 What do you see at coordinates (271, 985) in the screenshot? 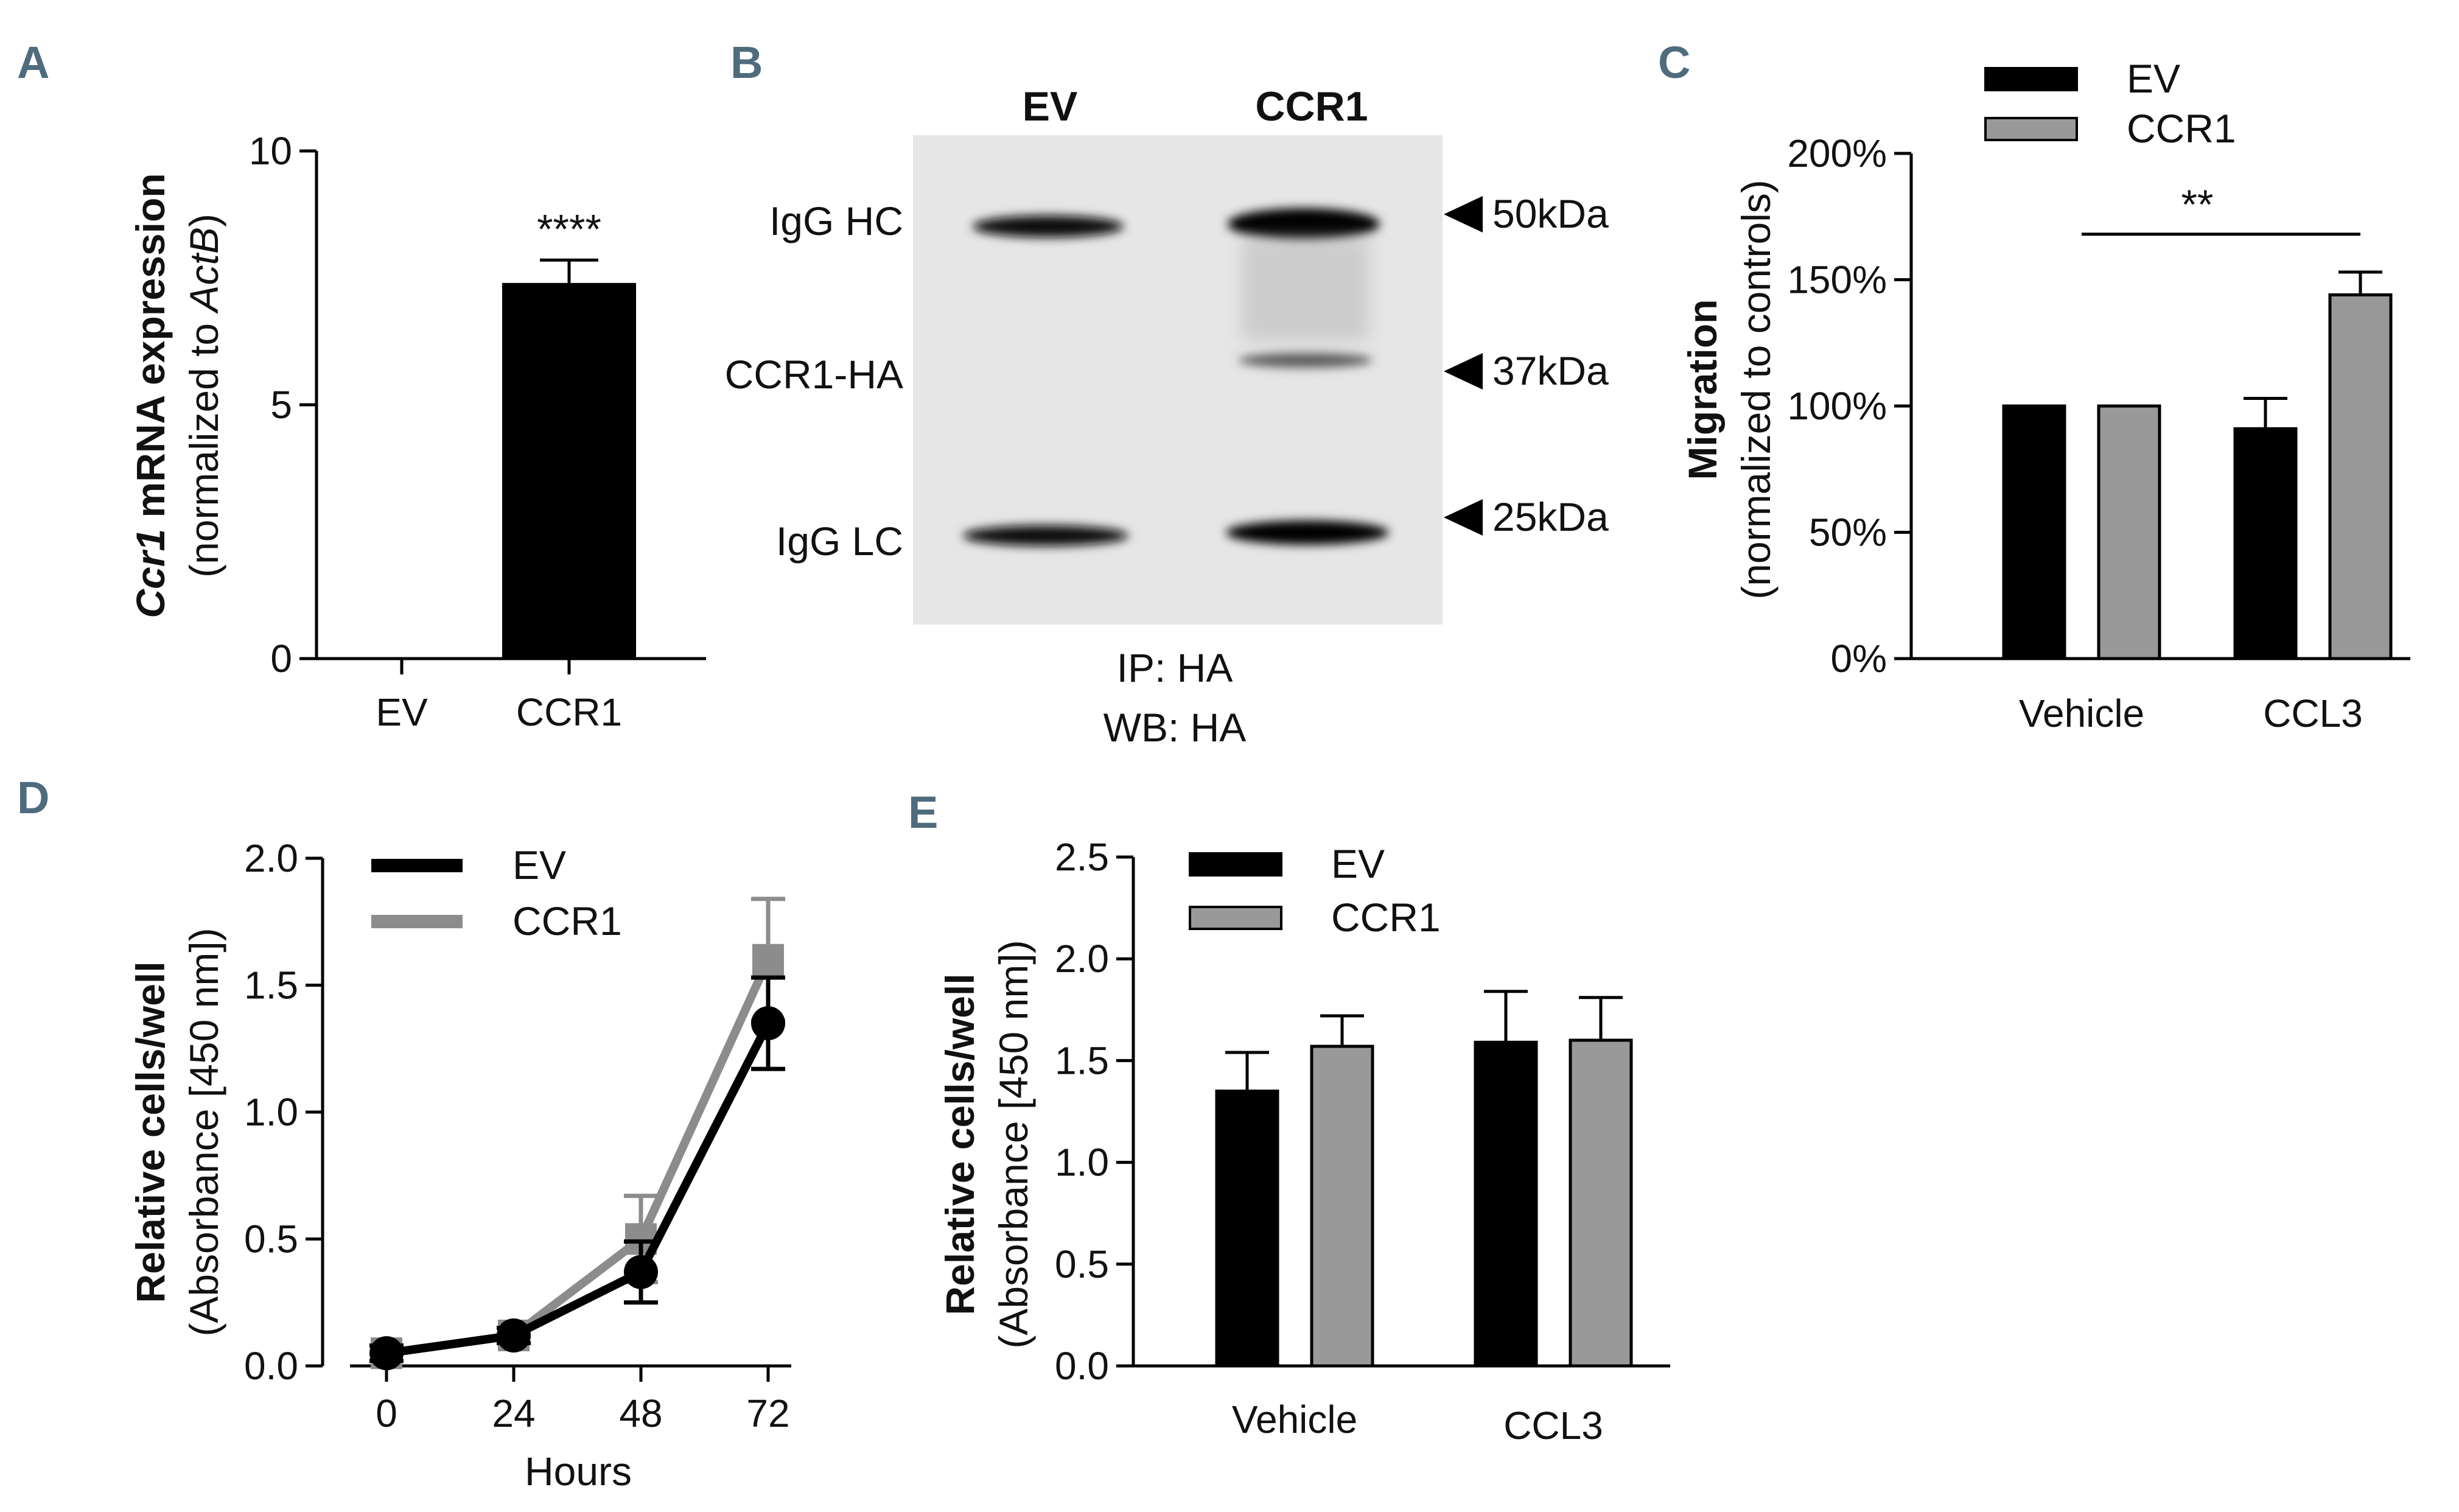
I see `panel-d-y-tick-label: 1.5` at bounding box center [271, 985].